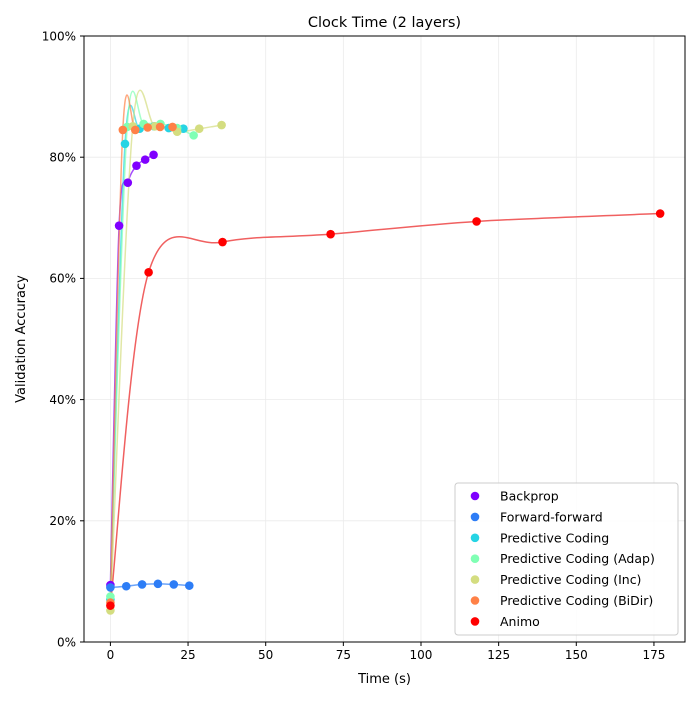  Describe the element at coordinates (21, 339) in the screenshot. I see `y-axis-label: Validation Accuracy` at that location.